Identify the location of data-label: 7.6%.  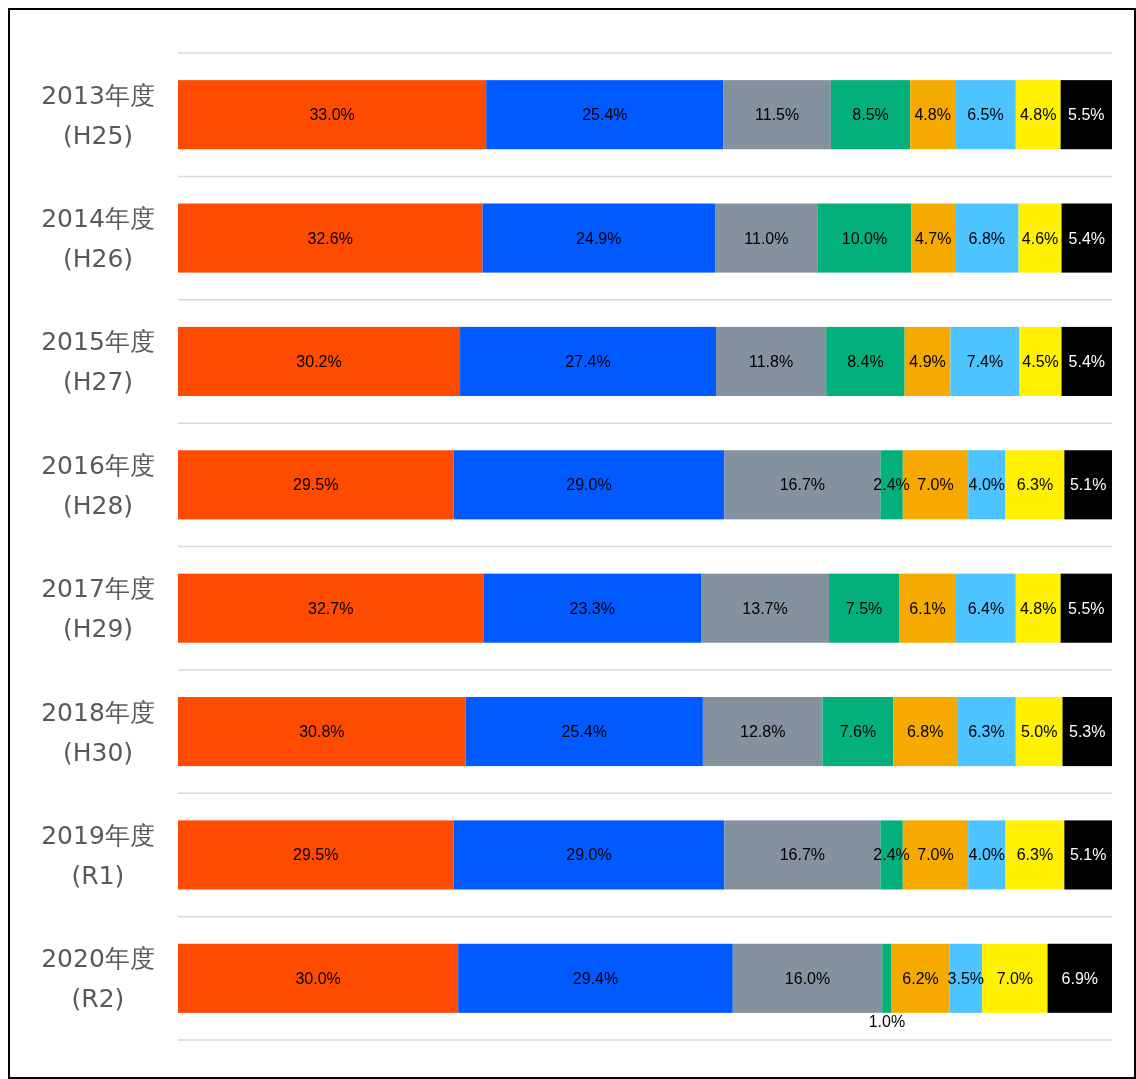
(858, 732).